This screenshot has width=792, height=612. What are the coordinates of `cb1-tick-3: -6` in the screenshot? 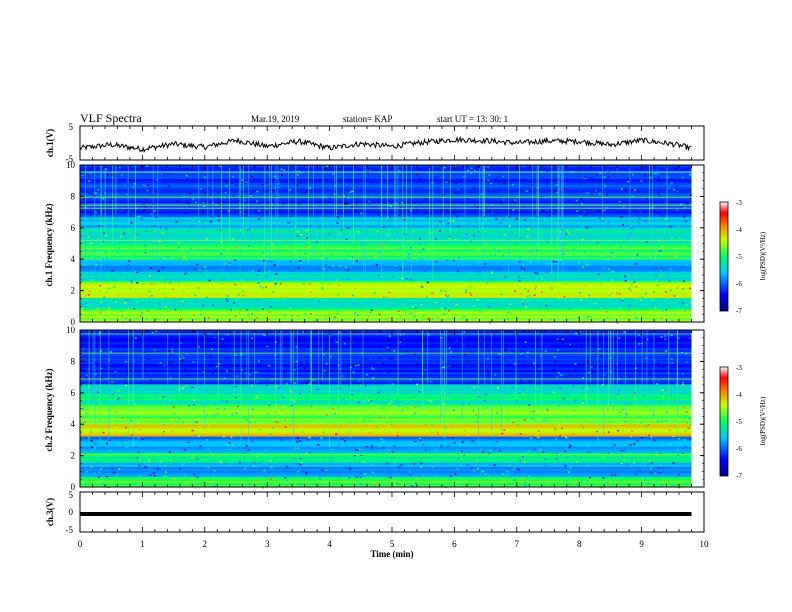 It's located at (739, 284).